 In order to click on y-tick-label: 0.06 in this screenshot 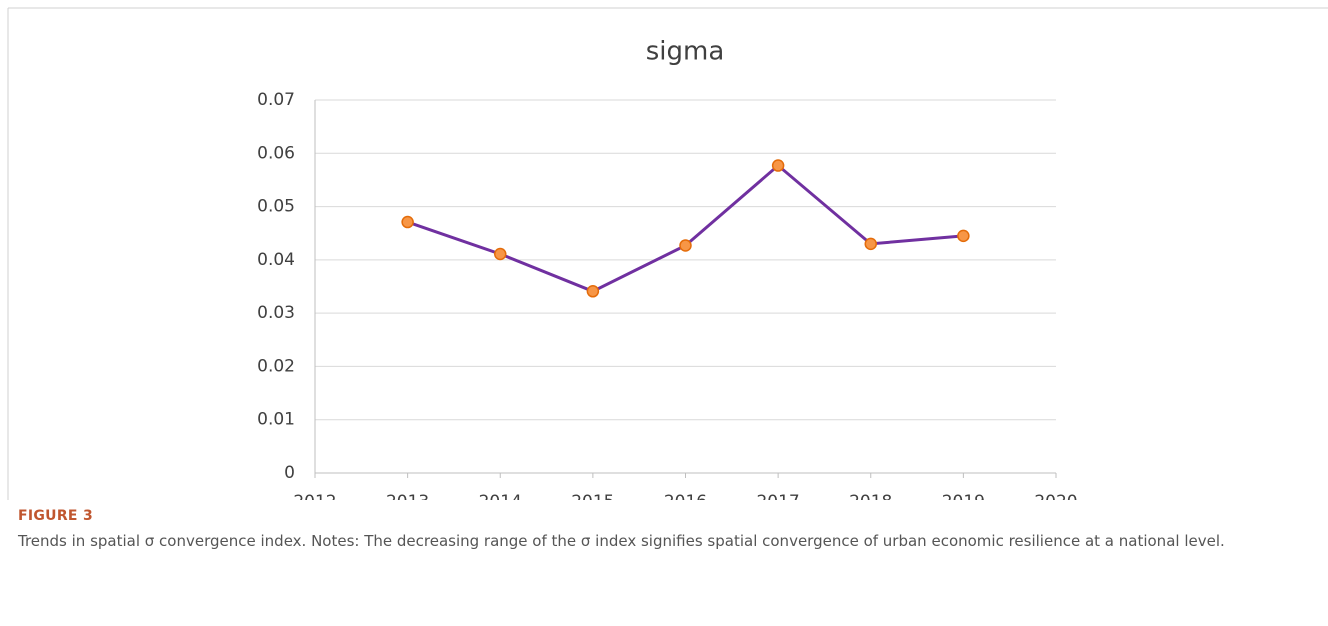, I will do `click(276, 153)`.